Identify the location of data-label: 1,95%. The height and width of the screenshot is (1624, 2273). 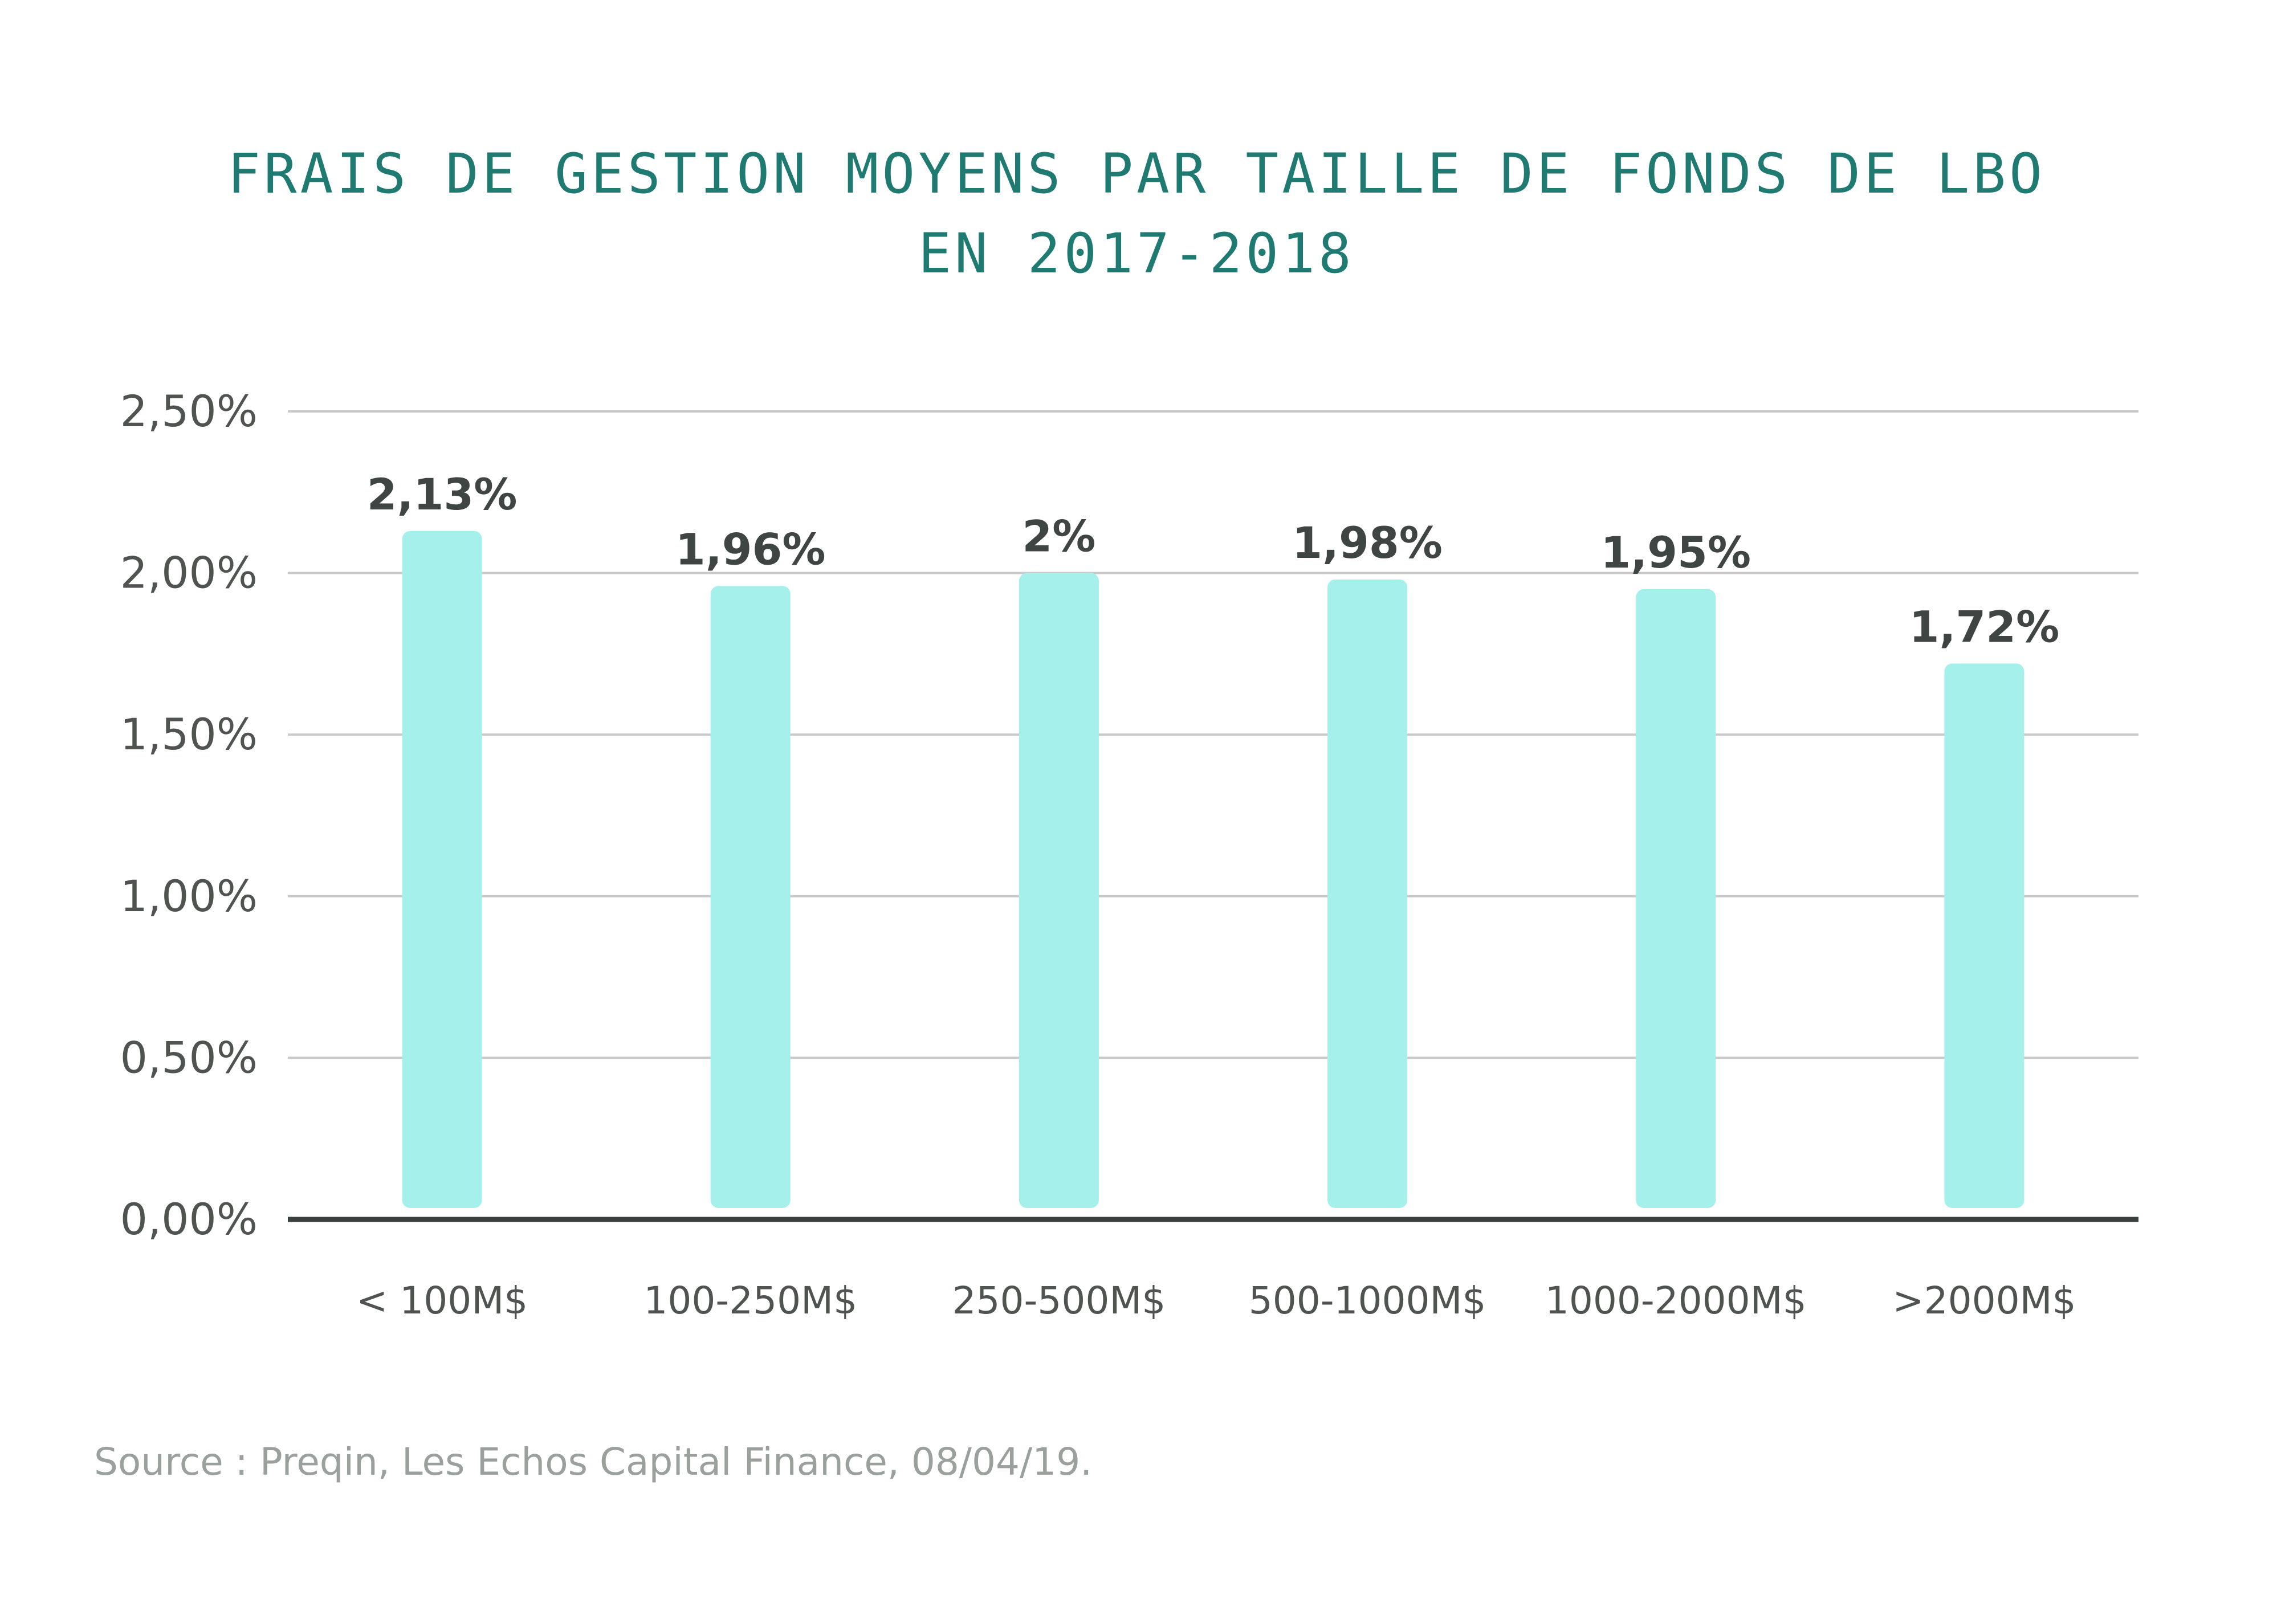
(1675, 553).